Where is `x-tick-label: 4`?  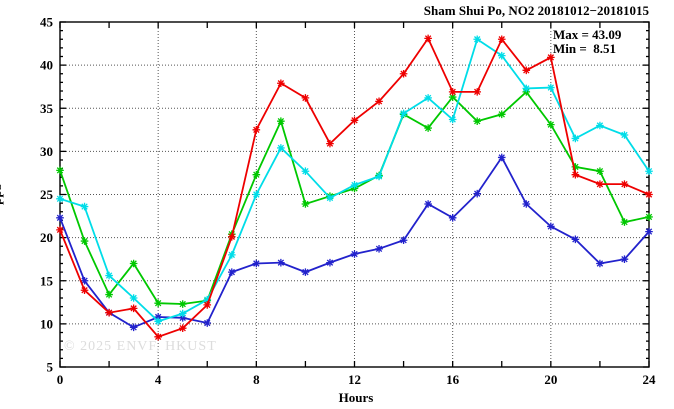
x-tick-label: 4 is located at coordinates (158, 379).